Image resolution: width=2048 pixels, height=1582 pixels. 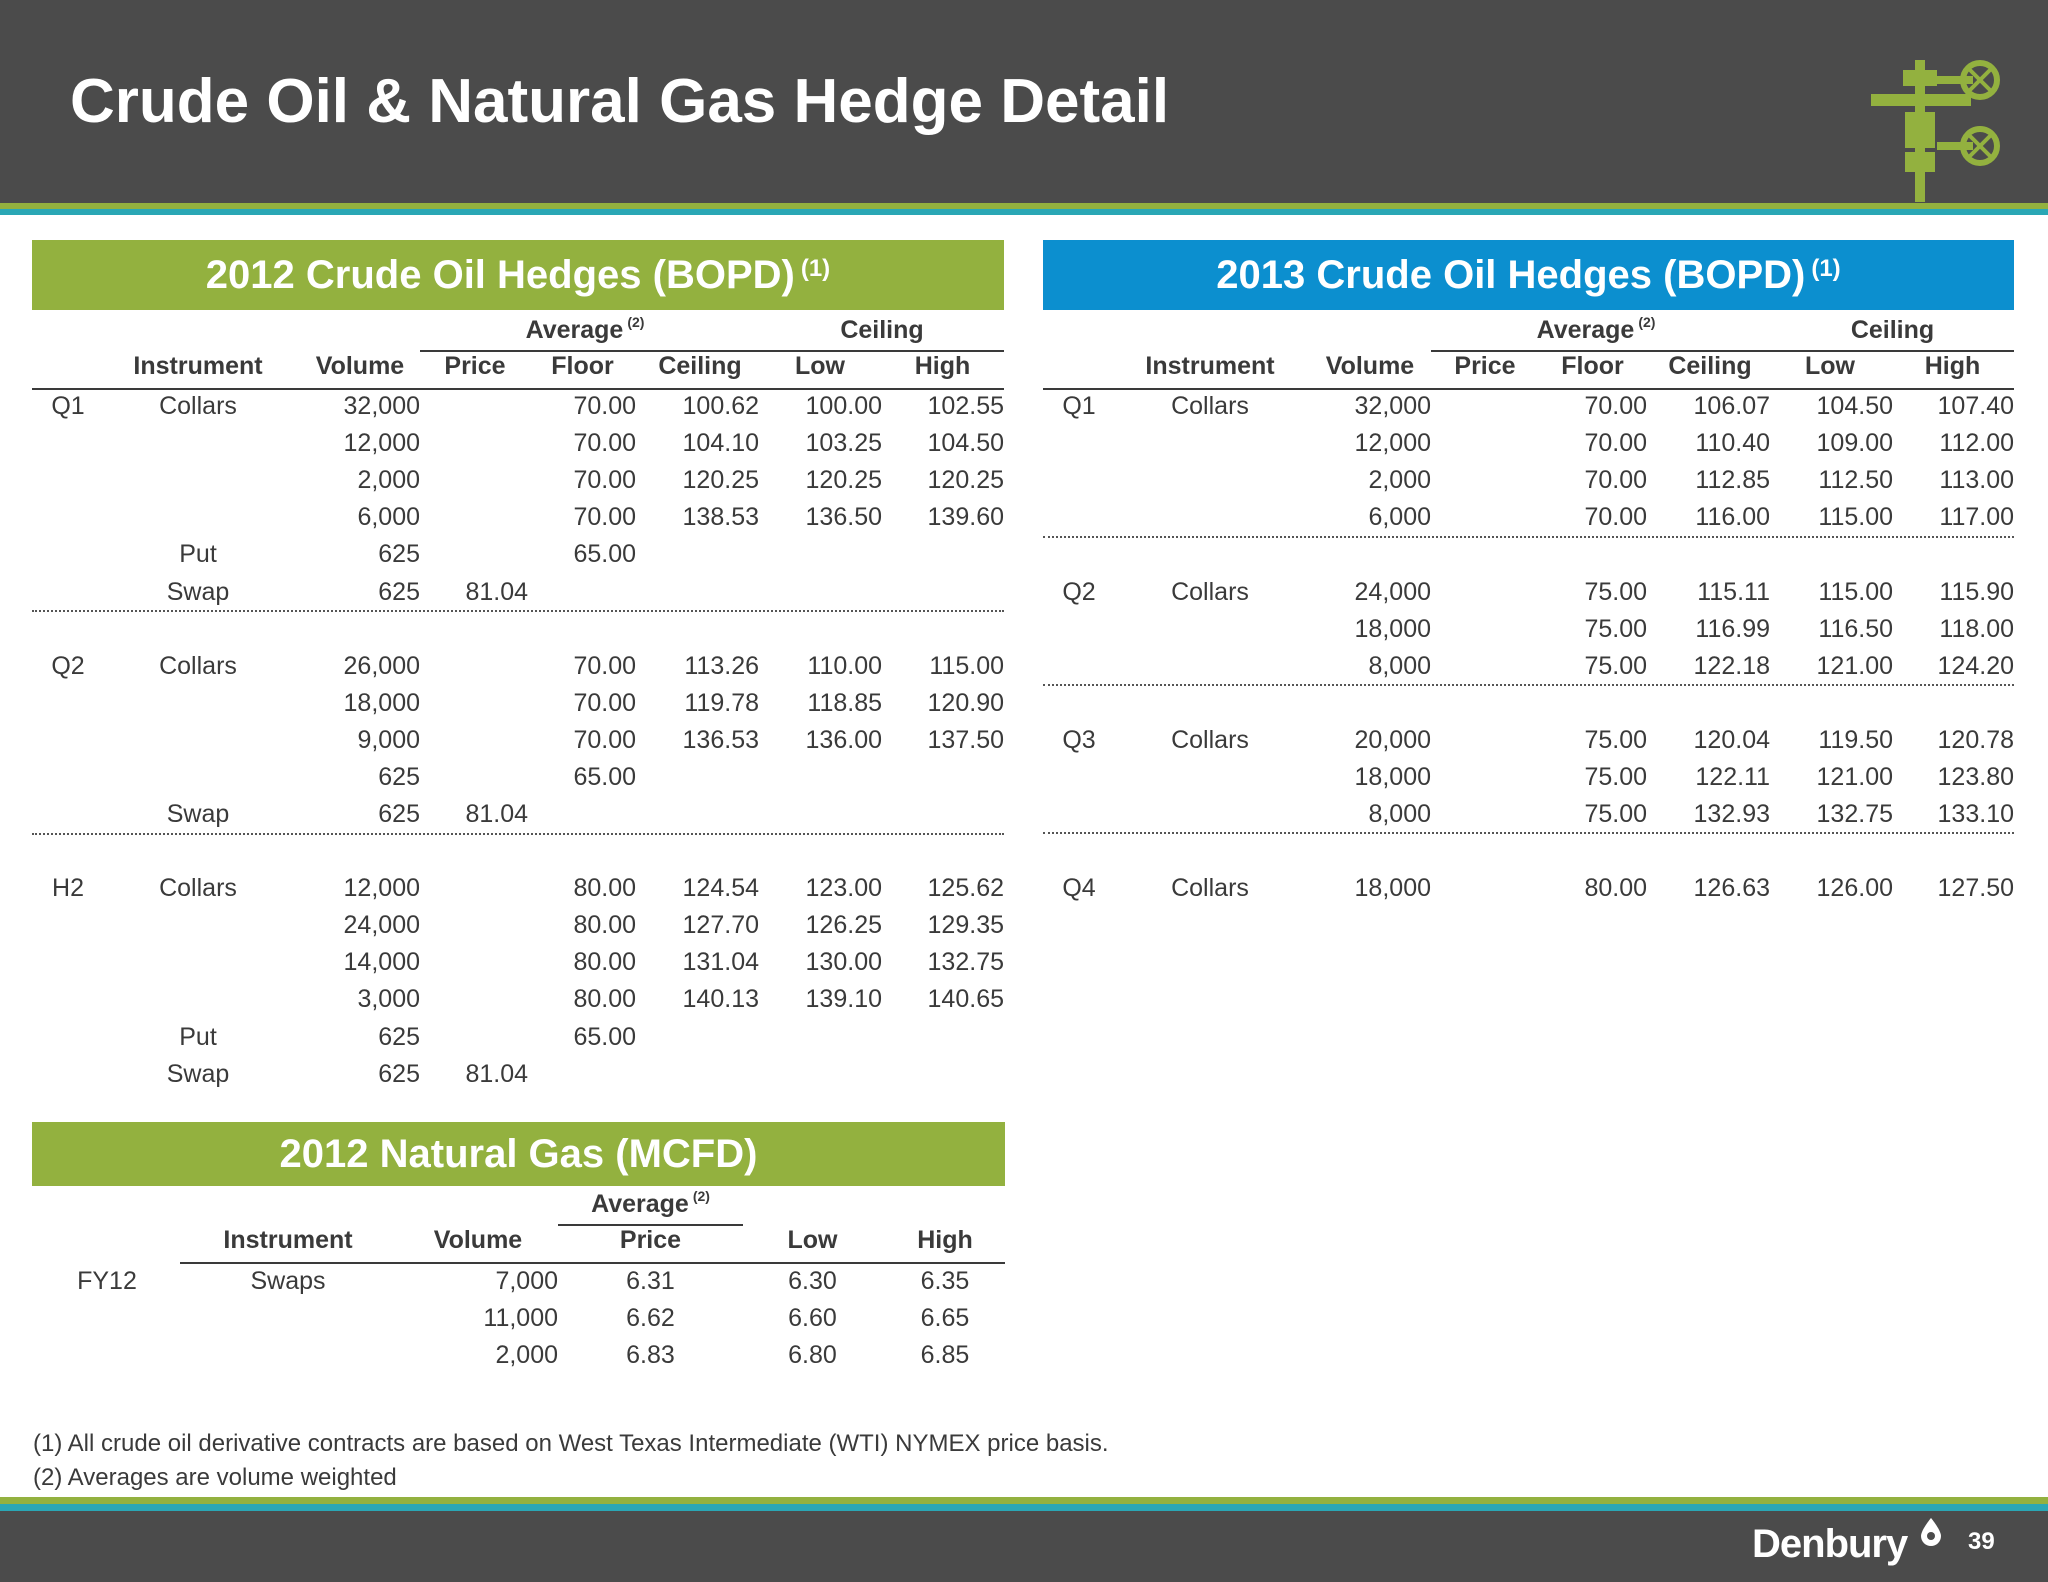 I want to click on high-cell: 112.00, so click(x=1976, y=443).